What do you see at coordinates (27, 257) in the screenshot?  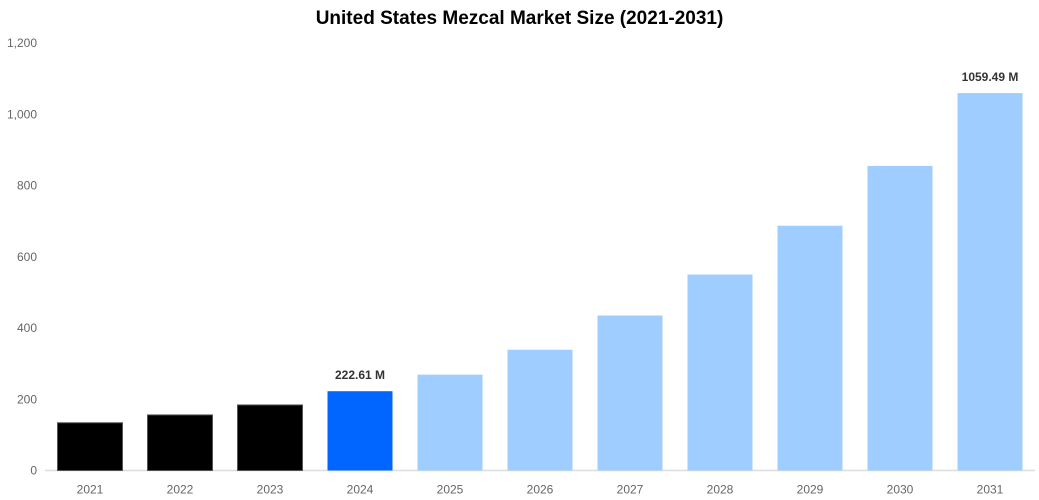 I see `y-tick-label: 600` at bounding box center [27, 257].